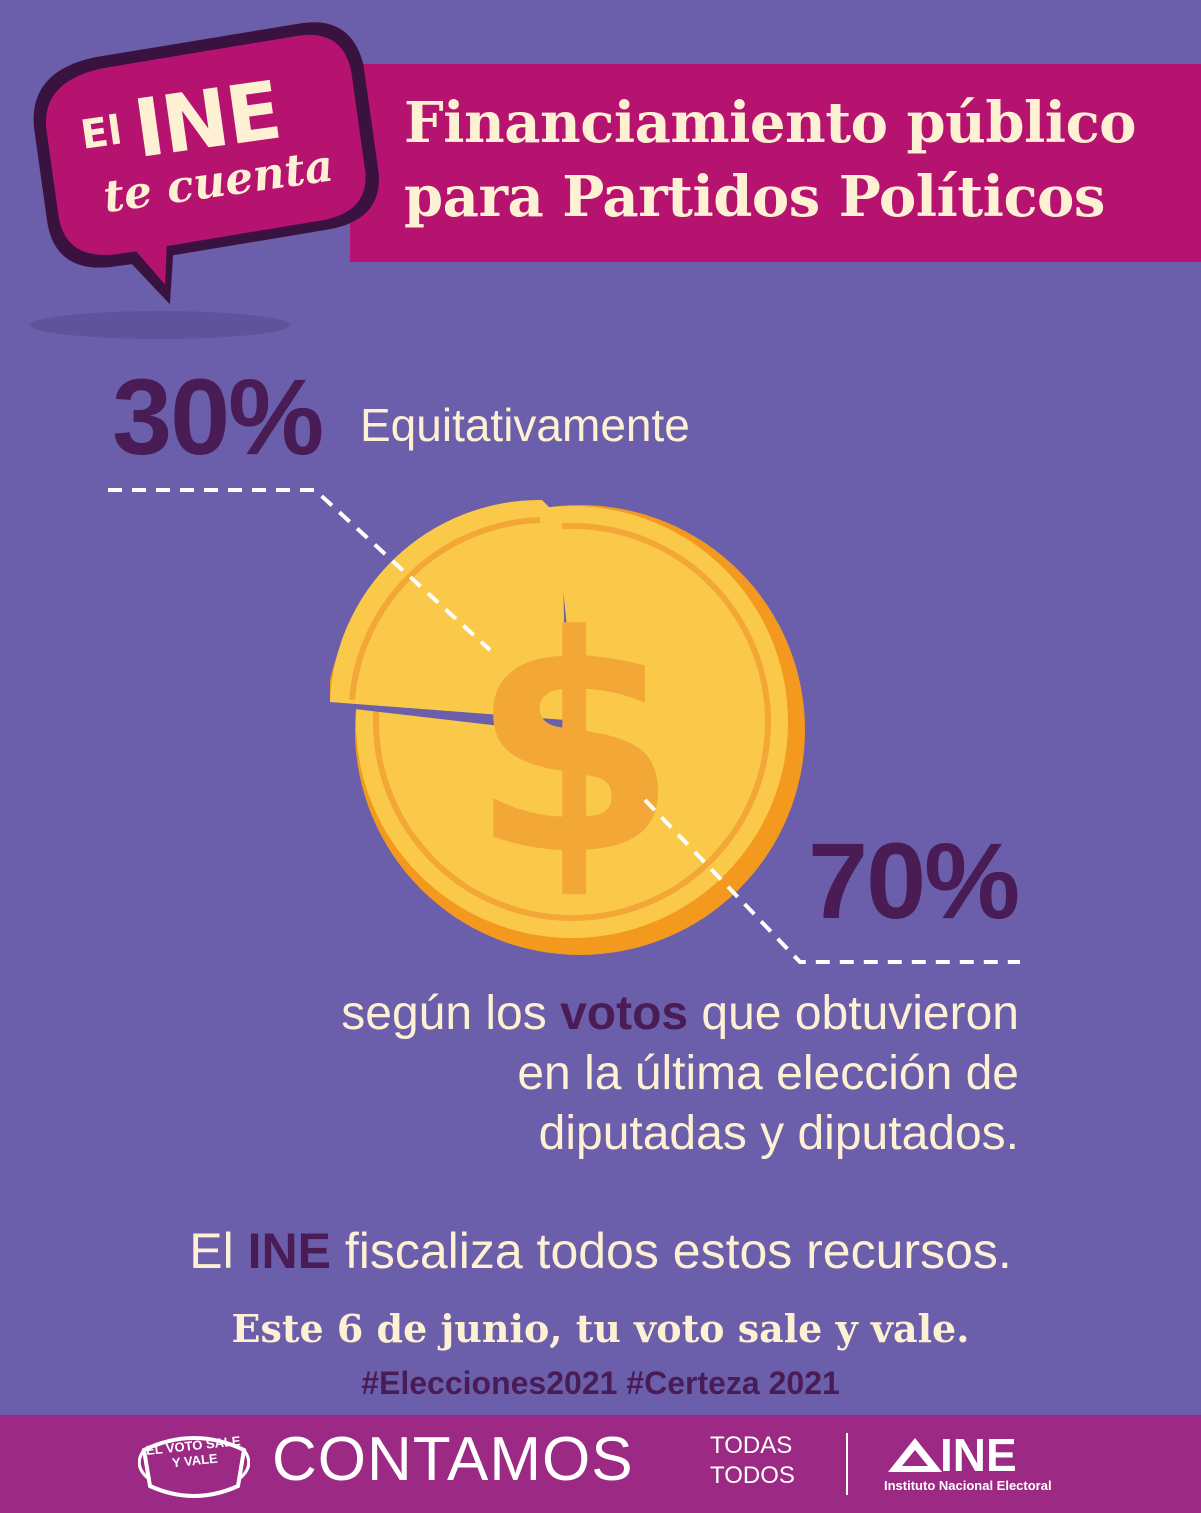  What do you see at coordinates (525, 425) in the screenshot?
I see `equitativamente-label: Equitativamente` at bounding box center [525, 425].